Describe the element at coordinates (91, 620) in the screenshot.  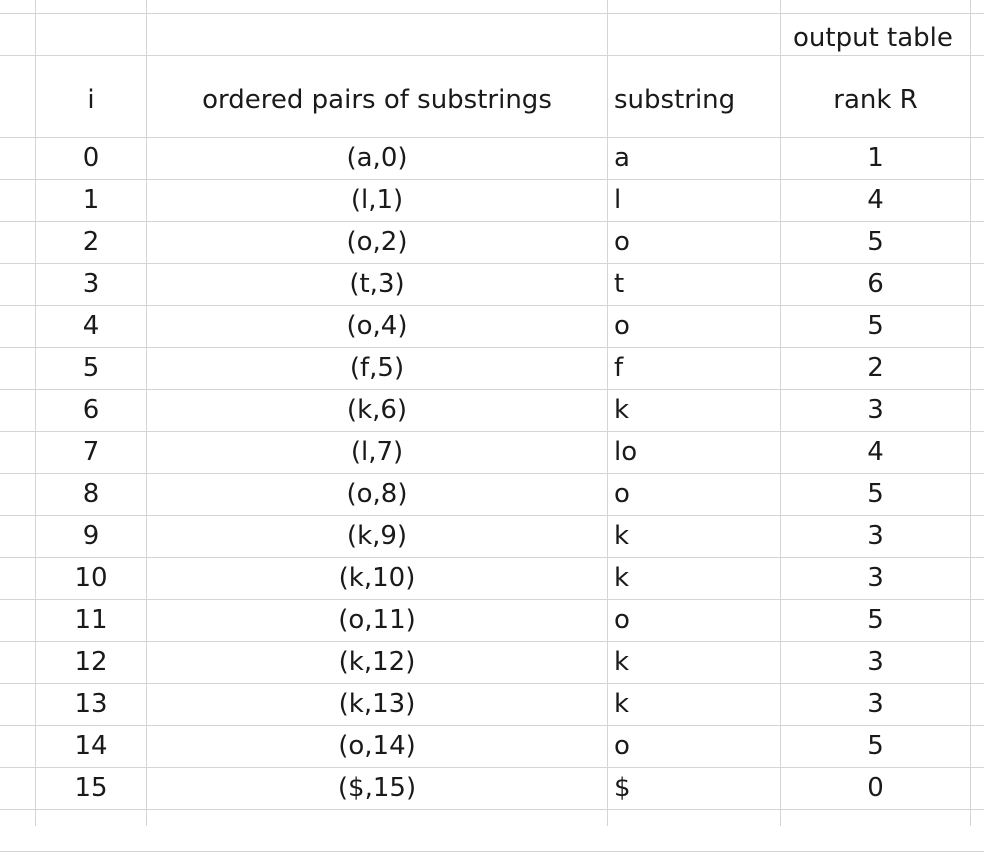
I see `row-index-cell: 11` at that location.